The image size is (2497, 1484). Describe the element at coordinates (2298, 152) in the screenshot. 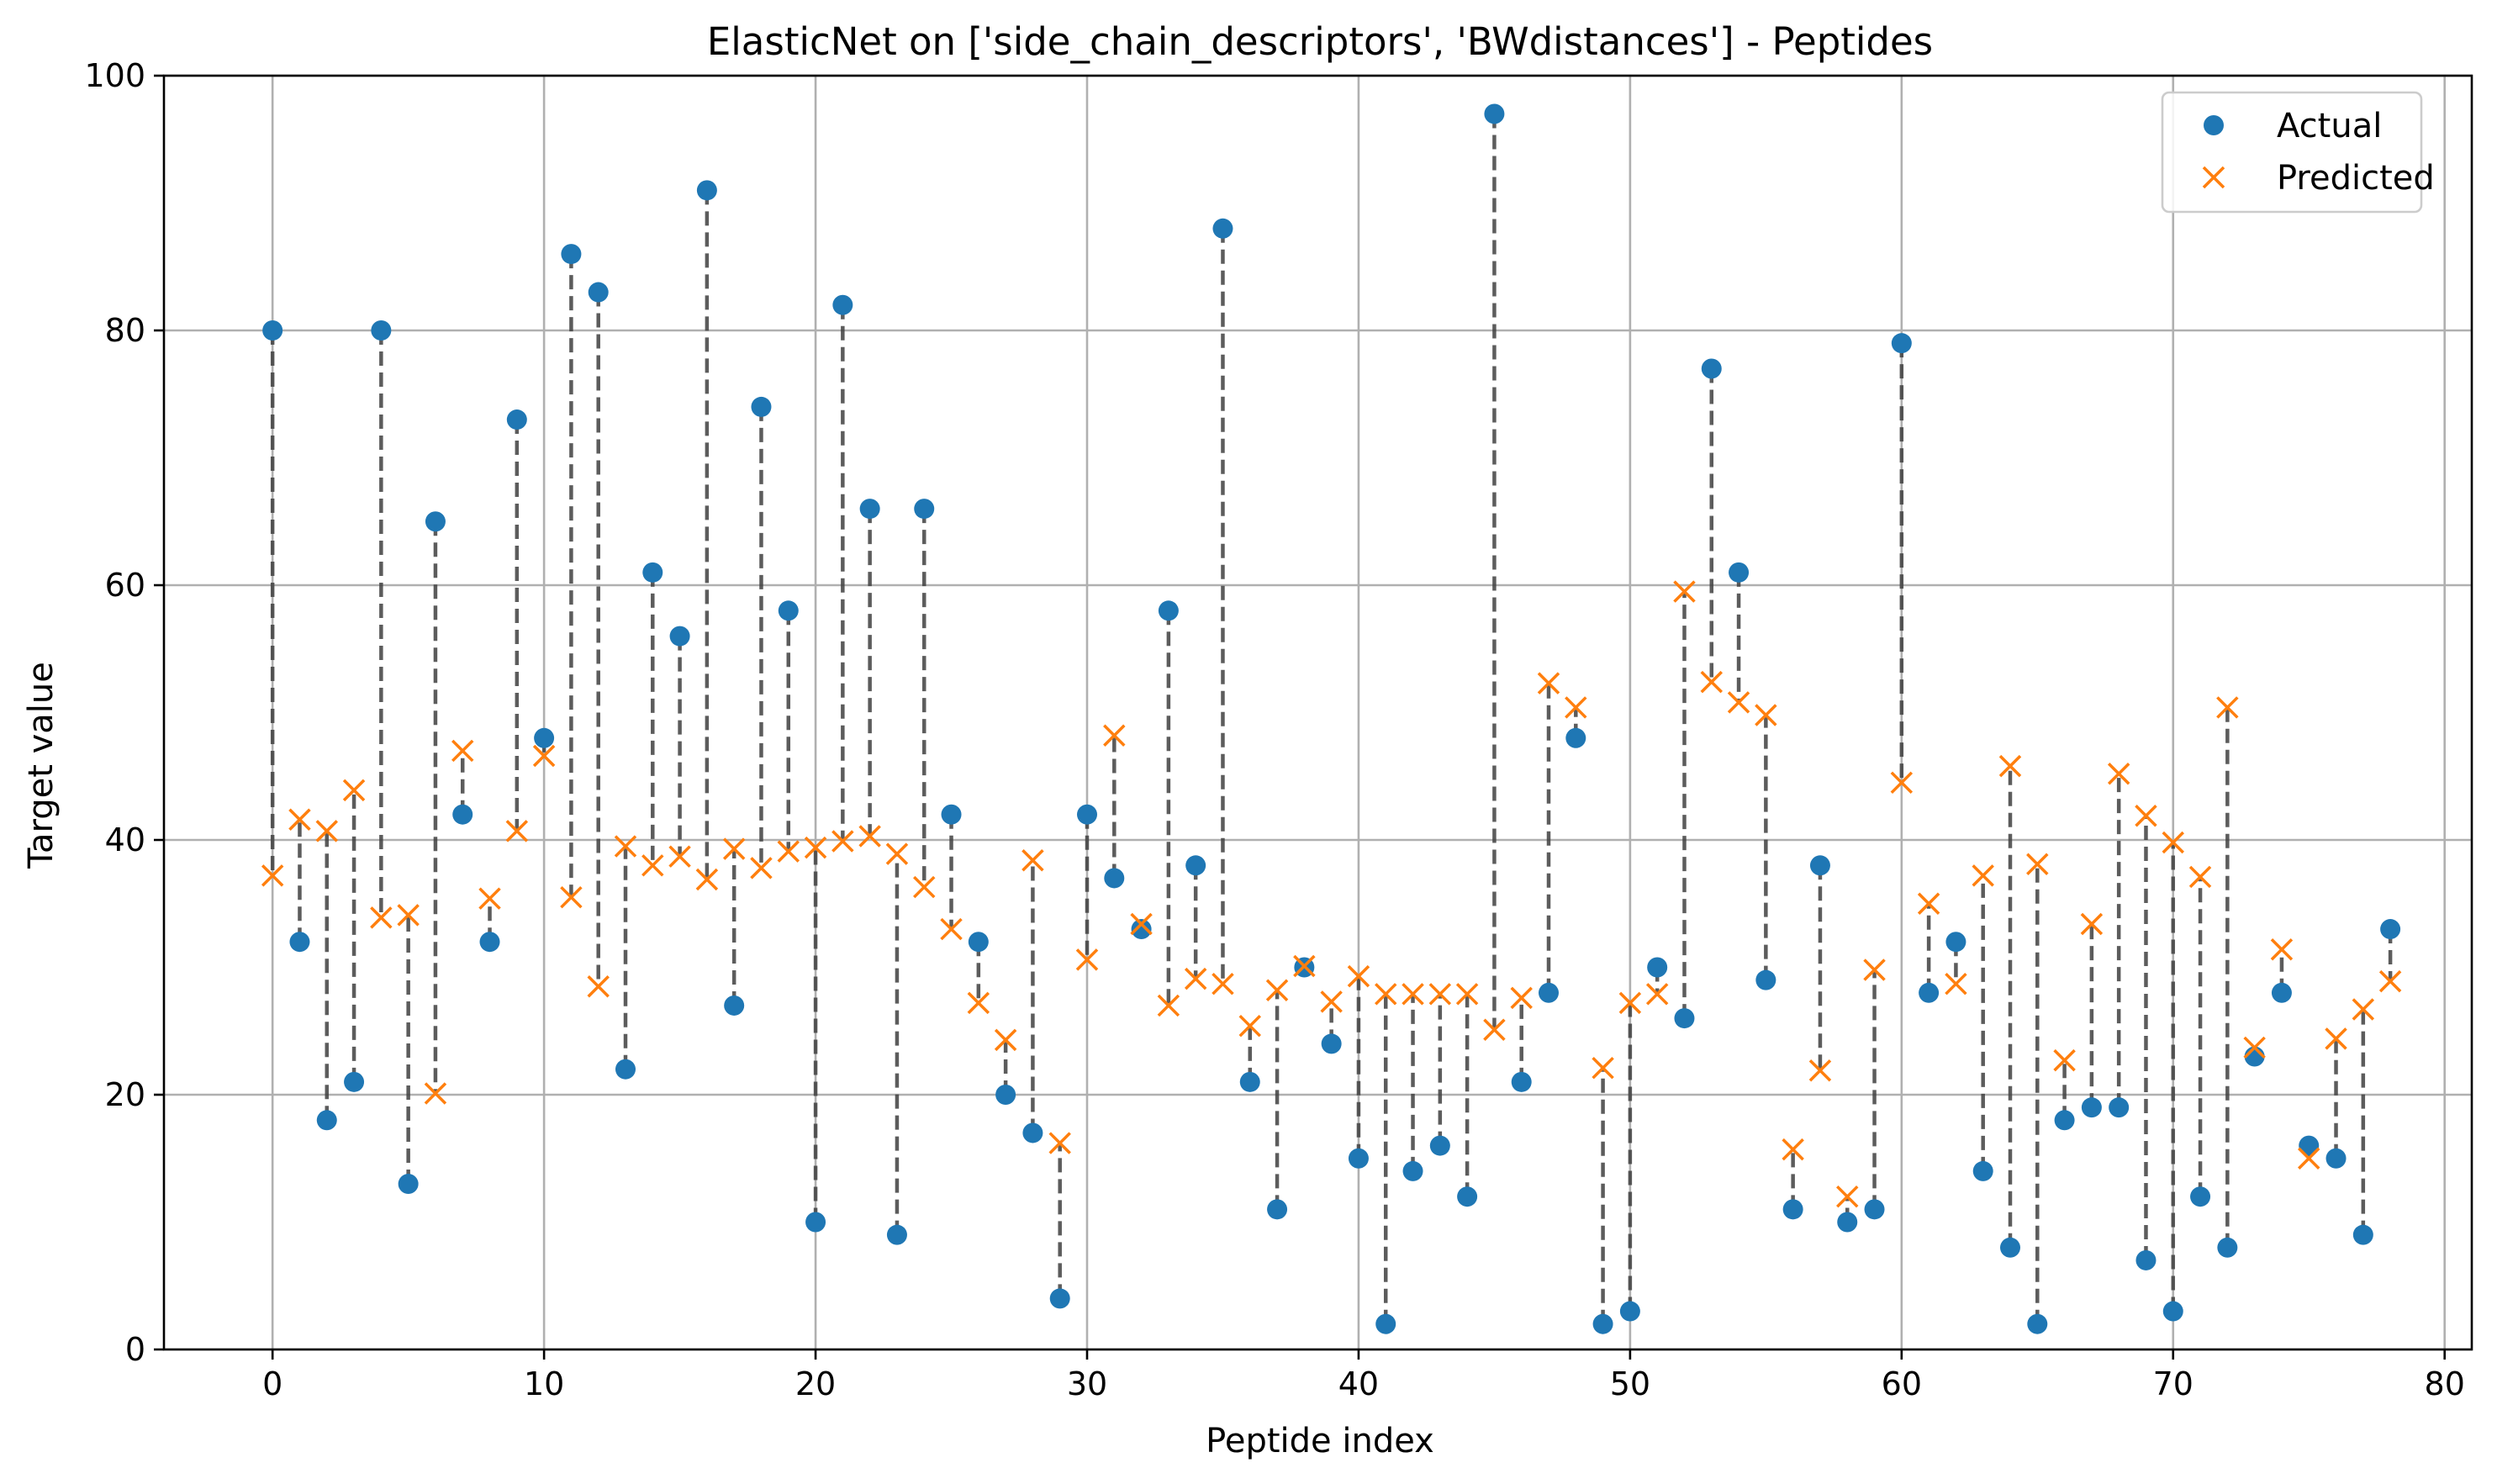

I see `legend: Actual Predicted` at that location.